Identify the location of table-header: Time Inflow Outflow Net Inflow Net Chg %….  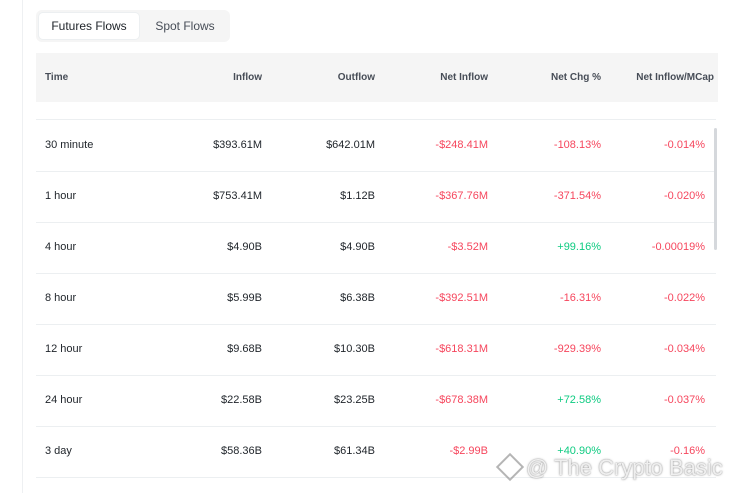
(377, 77).